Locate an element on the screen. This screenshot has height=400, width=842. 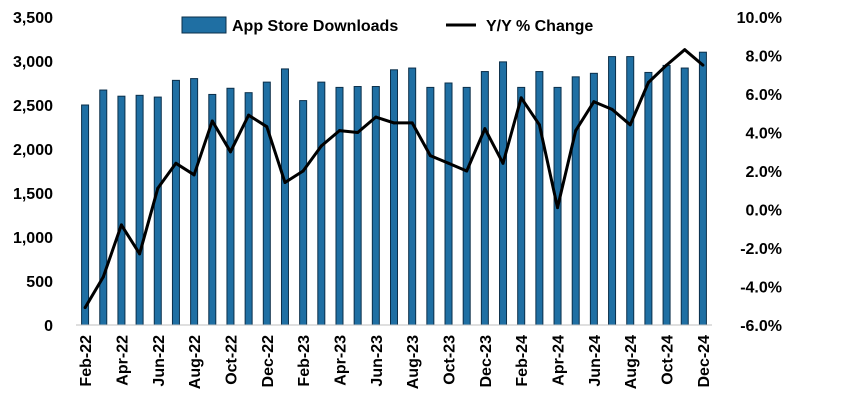
x-tick-label: Jun-24 is located at coordinates (595, 361).